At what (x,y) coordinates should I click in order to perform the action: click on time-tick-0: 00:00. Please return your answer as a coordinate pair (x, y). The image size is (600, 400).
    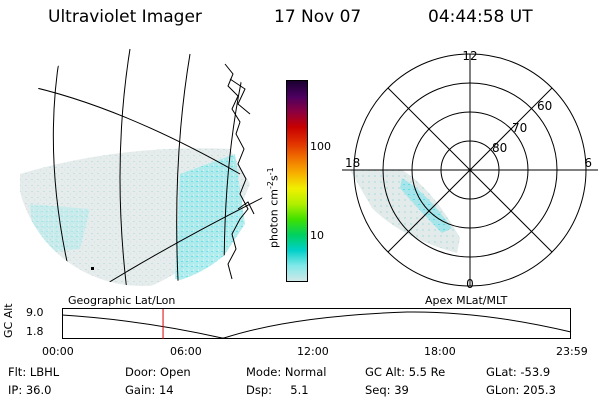
    Looking at the image, I should click on (58, 351).